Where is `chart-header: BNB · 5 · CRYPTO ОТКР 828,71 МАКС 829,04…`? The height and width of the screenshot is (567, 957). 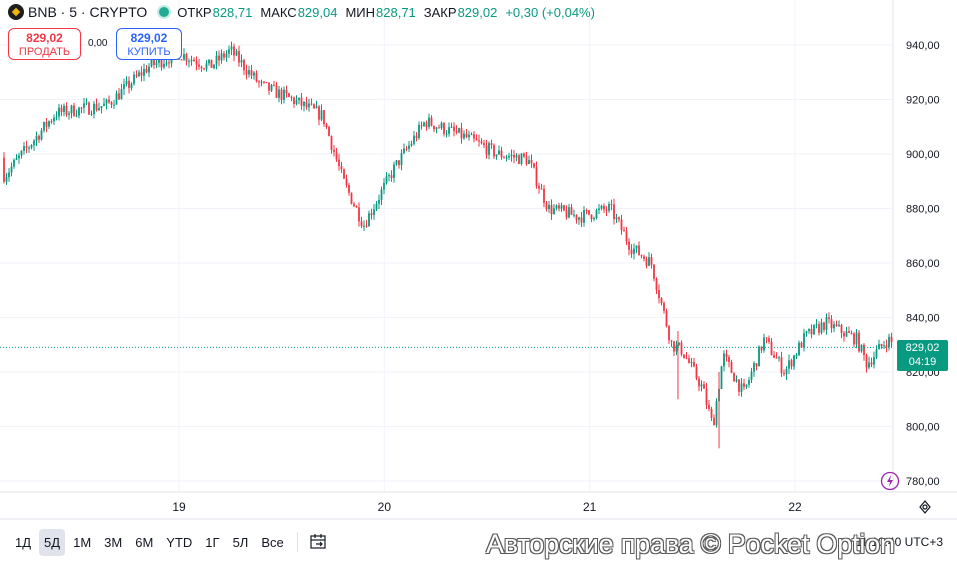
chart-header: BNB · 5 · CRYPTO ОТКР 828,71 МАКС 829,04… is located at coordinates (478, 12).